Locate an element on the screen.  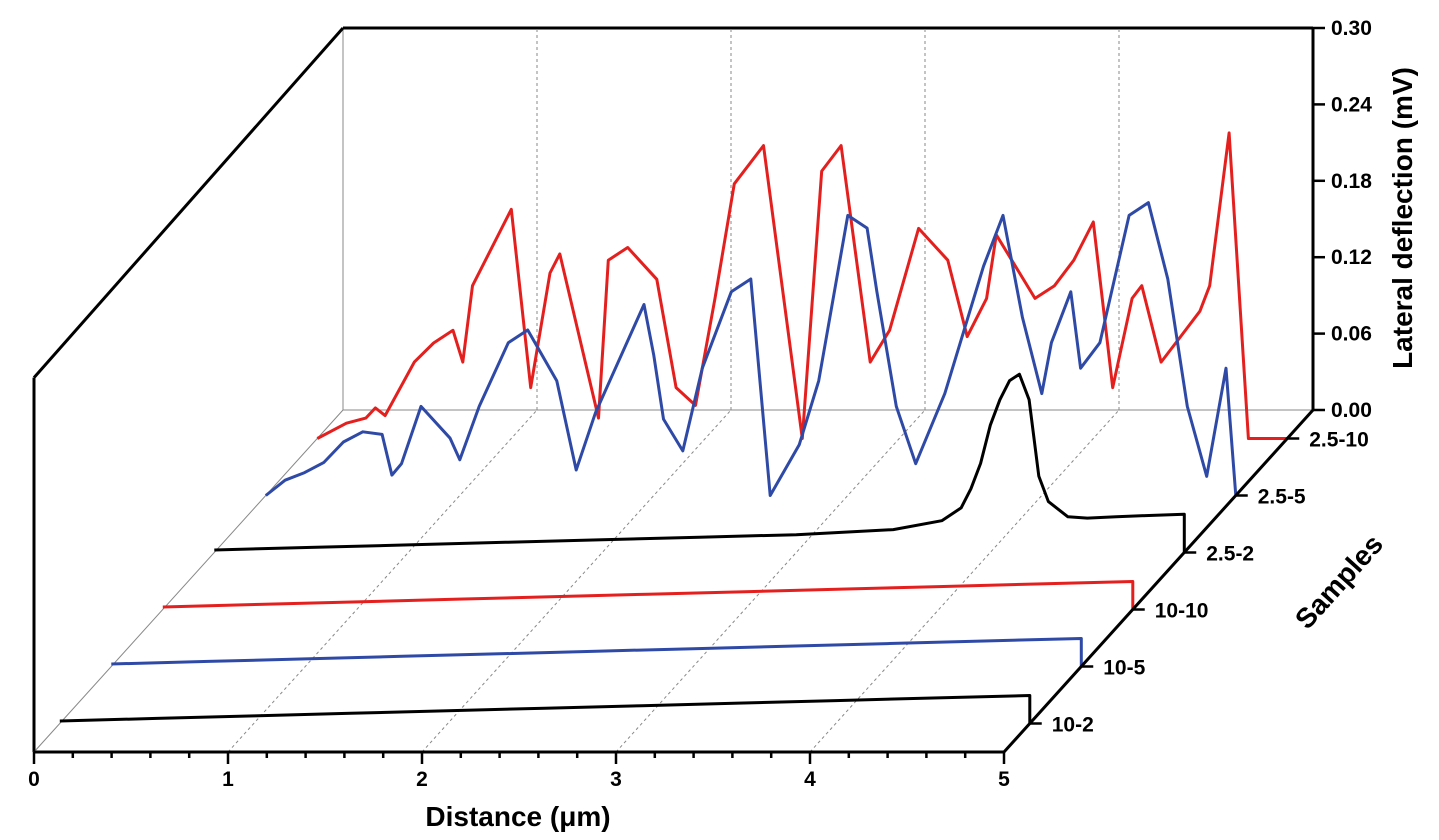
sample-tick-label: 10-10 is located at coordinates (1182, 611).